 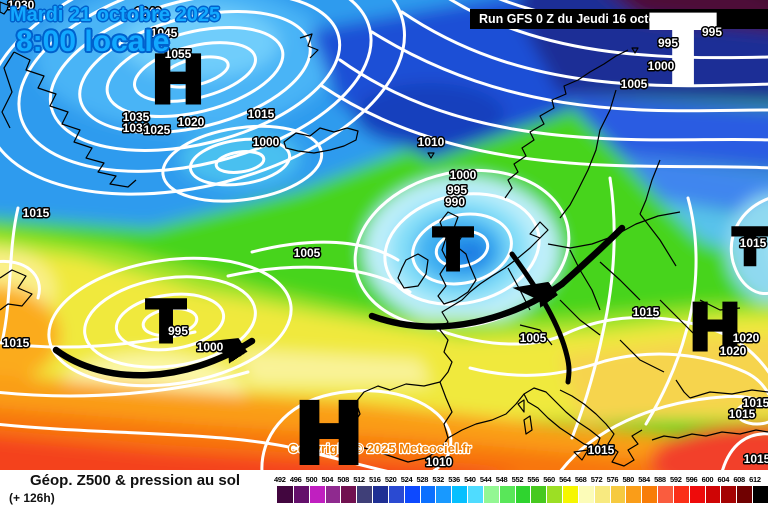 What do you see at coordinates (375, 479) in the screenshot?
I see `scale-tick: 516` at bounding box center [375, 479].